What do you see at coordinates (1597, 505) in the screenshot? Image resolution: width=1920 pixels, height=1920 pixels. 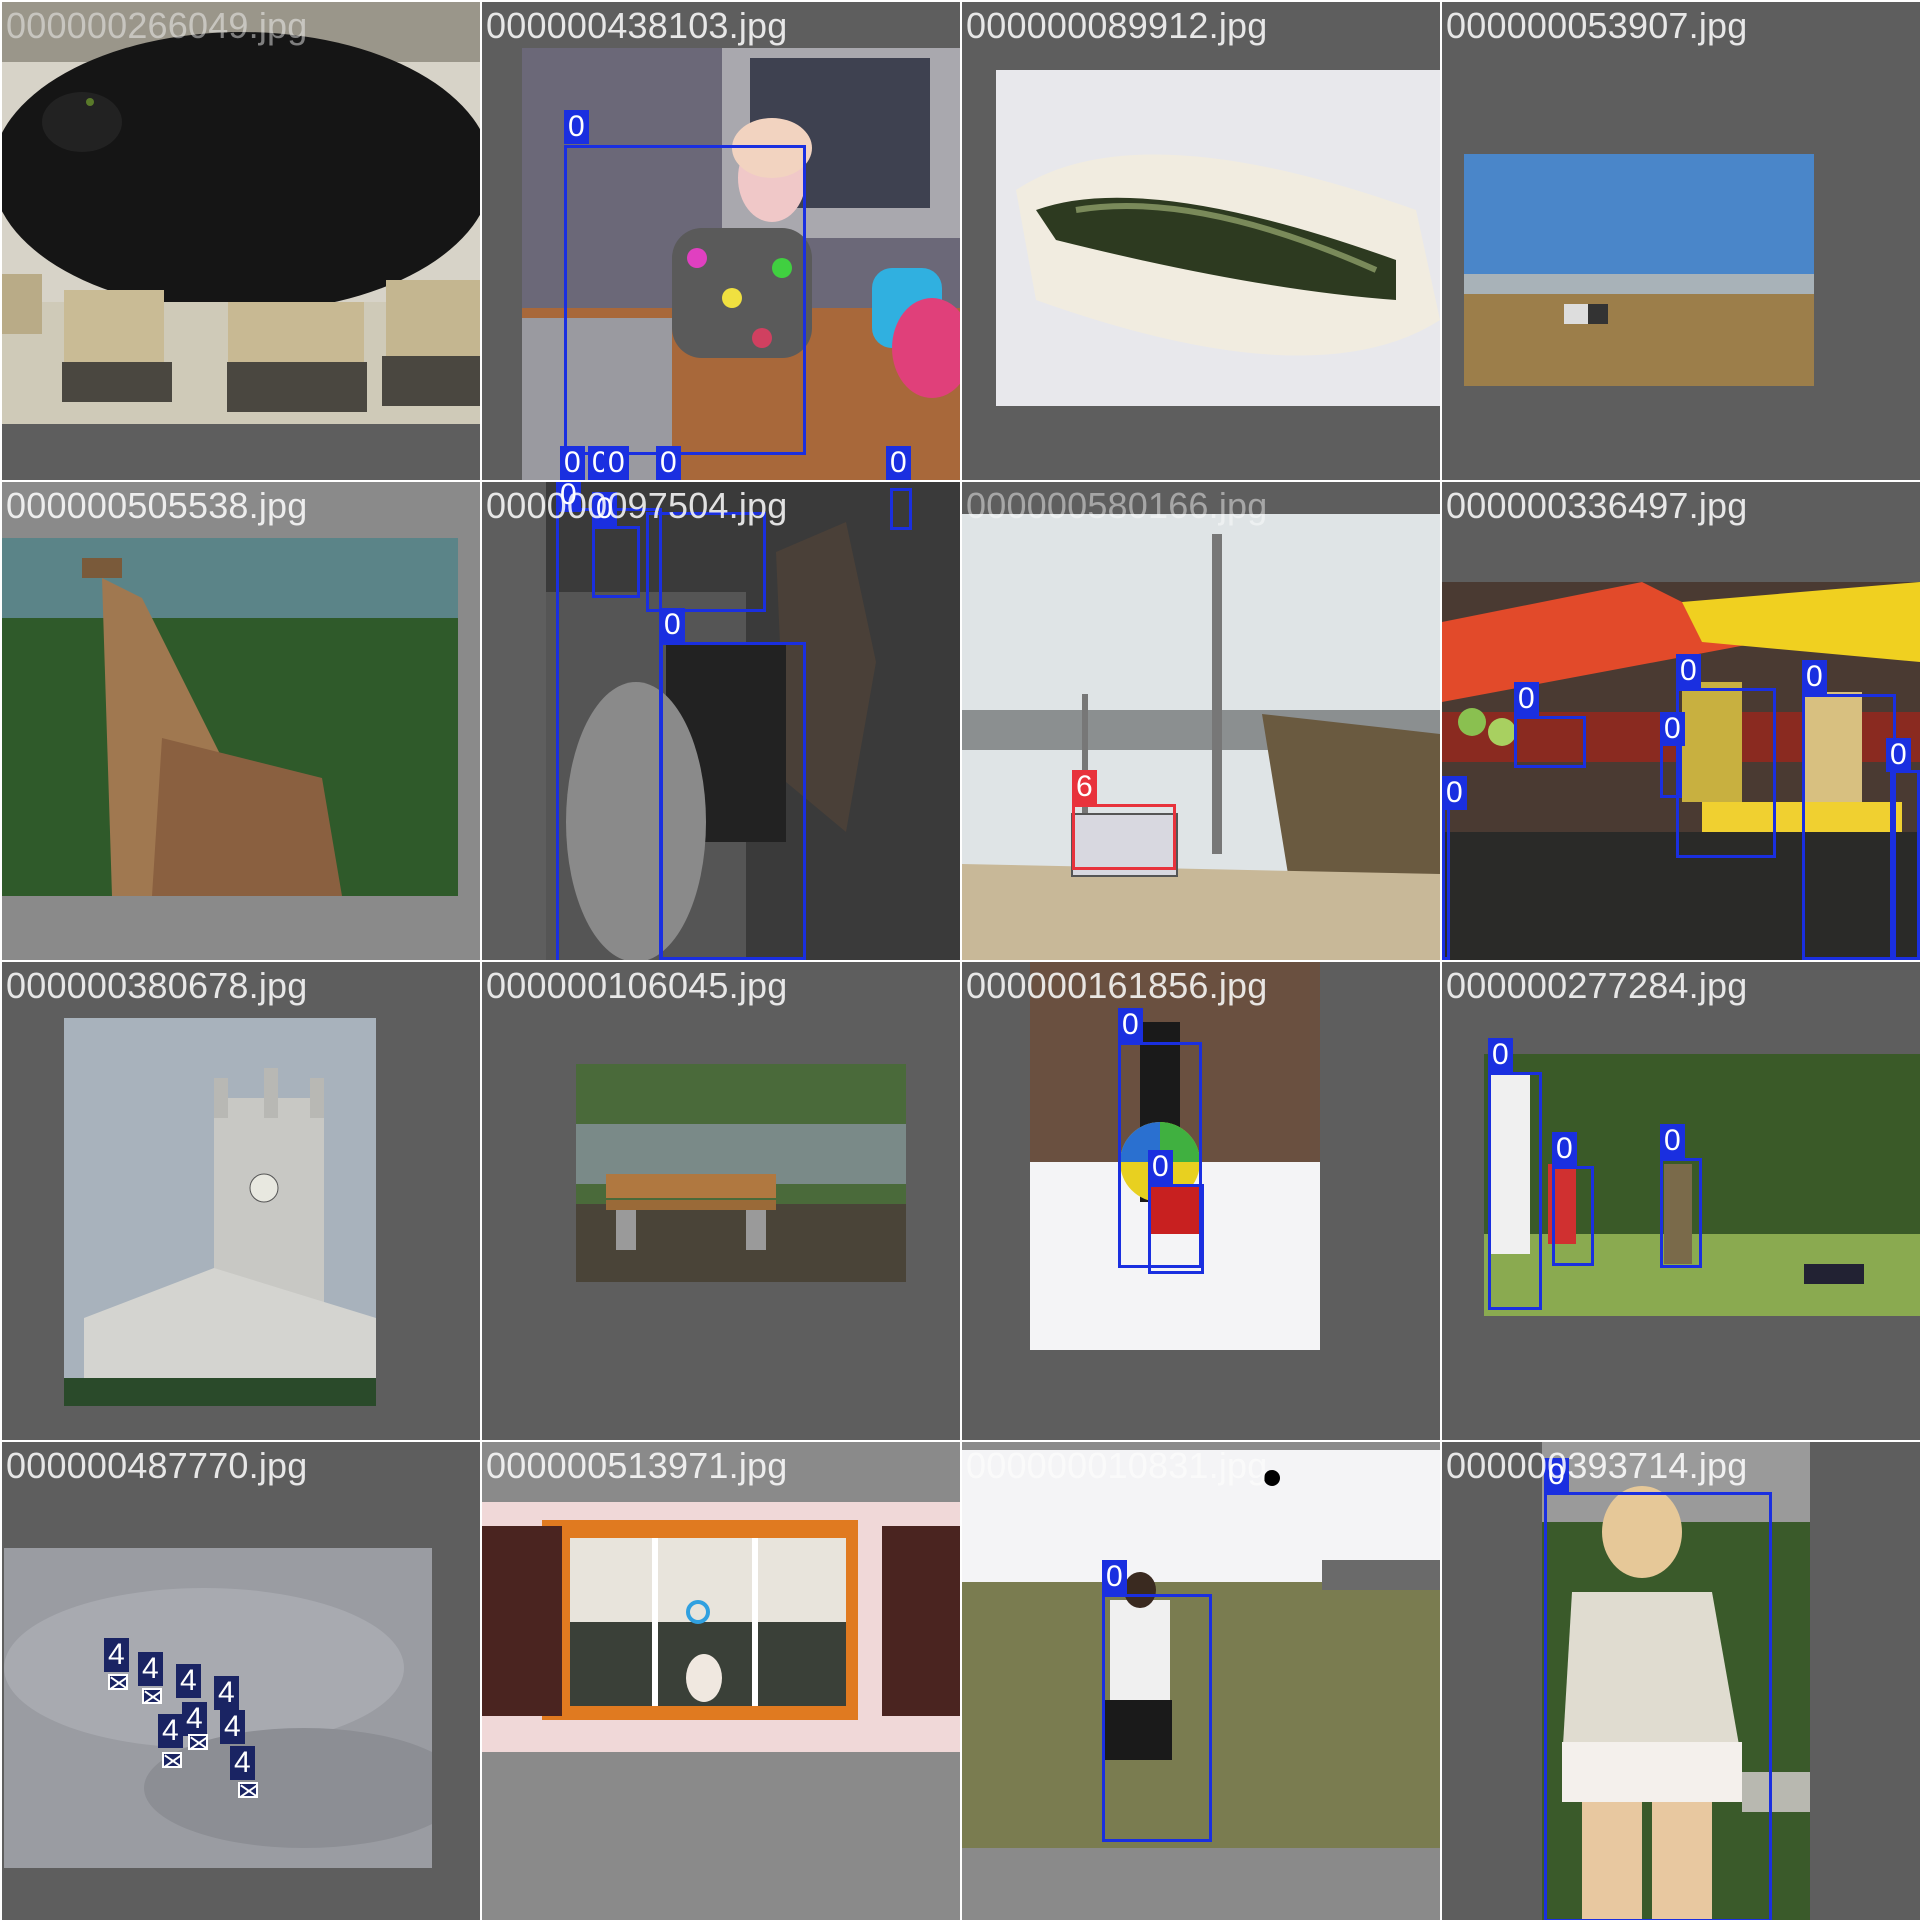 I see `image-filename: 000000336497.jpg` at bounding box center [1597, 505].